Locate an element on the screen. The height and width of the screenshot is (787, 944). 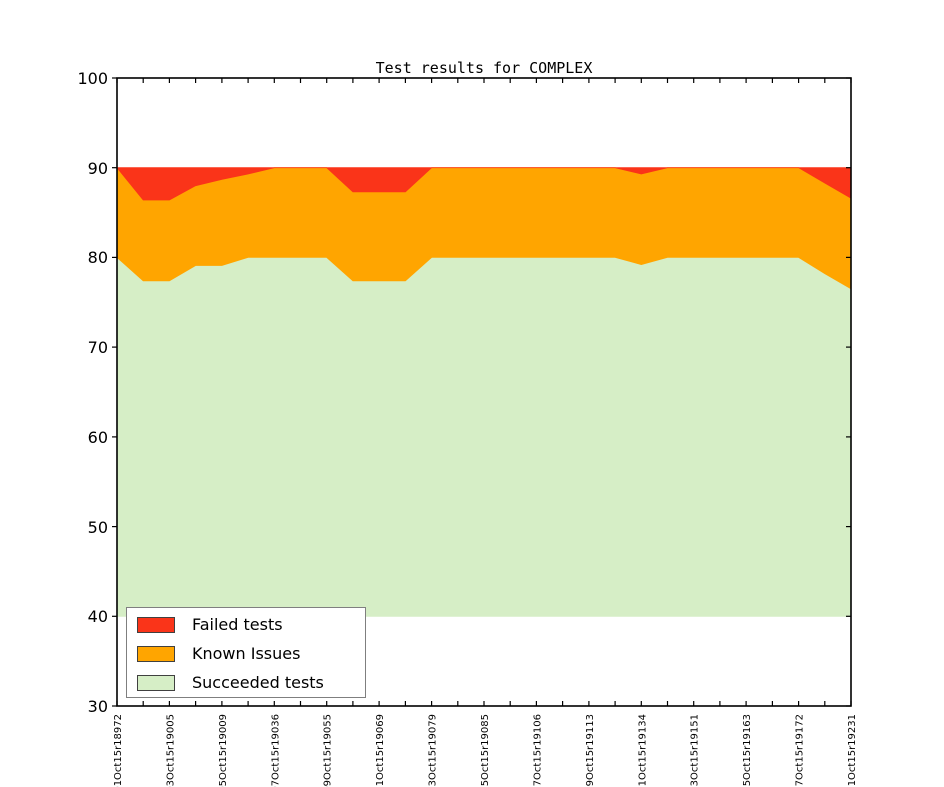
y-tick-label: 100 is located at coordinates (92, 78).